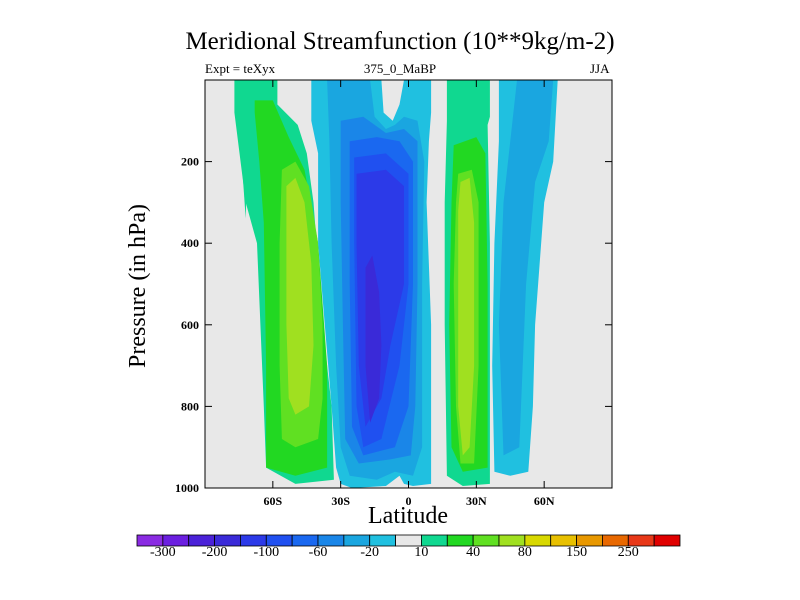 This screenshot has width=800, height=600. Describe the element at coordinates (544, 501) in the screenshot. I see `x-tick-label: 60N` at that location.